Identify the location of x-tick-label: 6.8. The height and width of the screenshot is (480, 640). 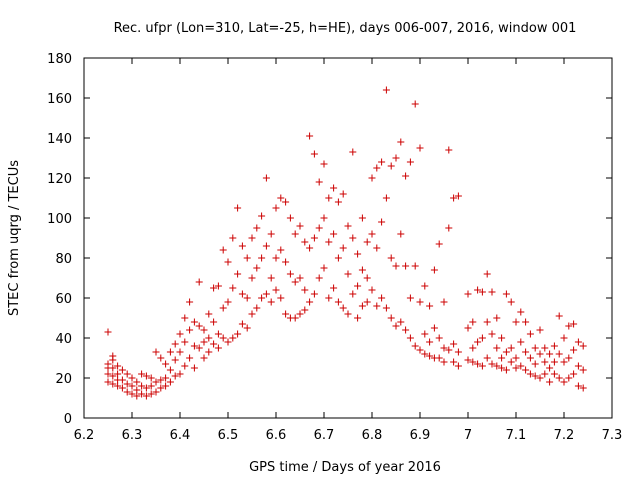
(372, 435).